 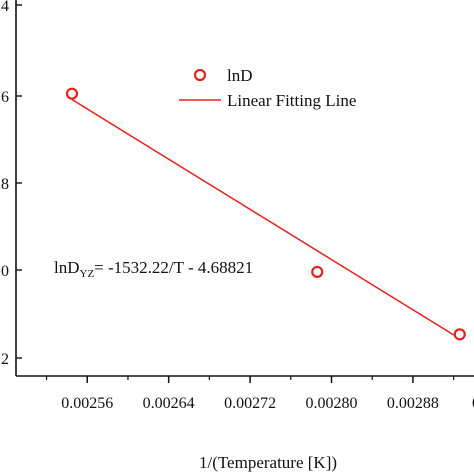 What do you see at coordinates (413, 403) in the screenshot?
I see `x-tick-label: 0.00288` at bounding box center [413, 403].